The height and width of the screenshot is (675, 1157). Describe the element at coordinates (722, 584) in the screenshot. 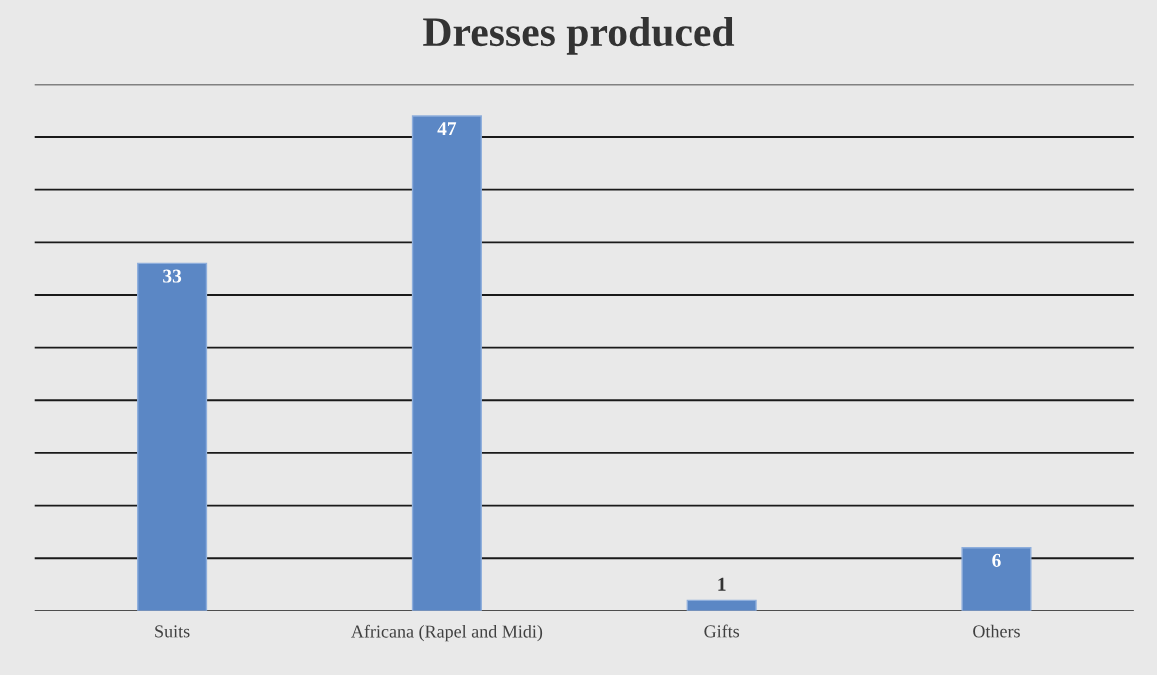

I see `data-label: 1` at that location.